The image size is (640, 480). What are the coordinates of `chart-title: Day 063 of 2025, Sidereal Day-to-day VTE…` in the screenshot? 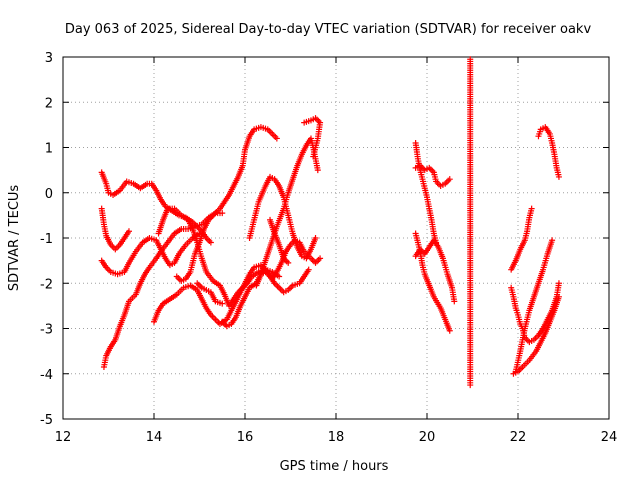 It's located at (328, 29).